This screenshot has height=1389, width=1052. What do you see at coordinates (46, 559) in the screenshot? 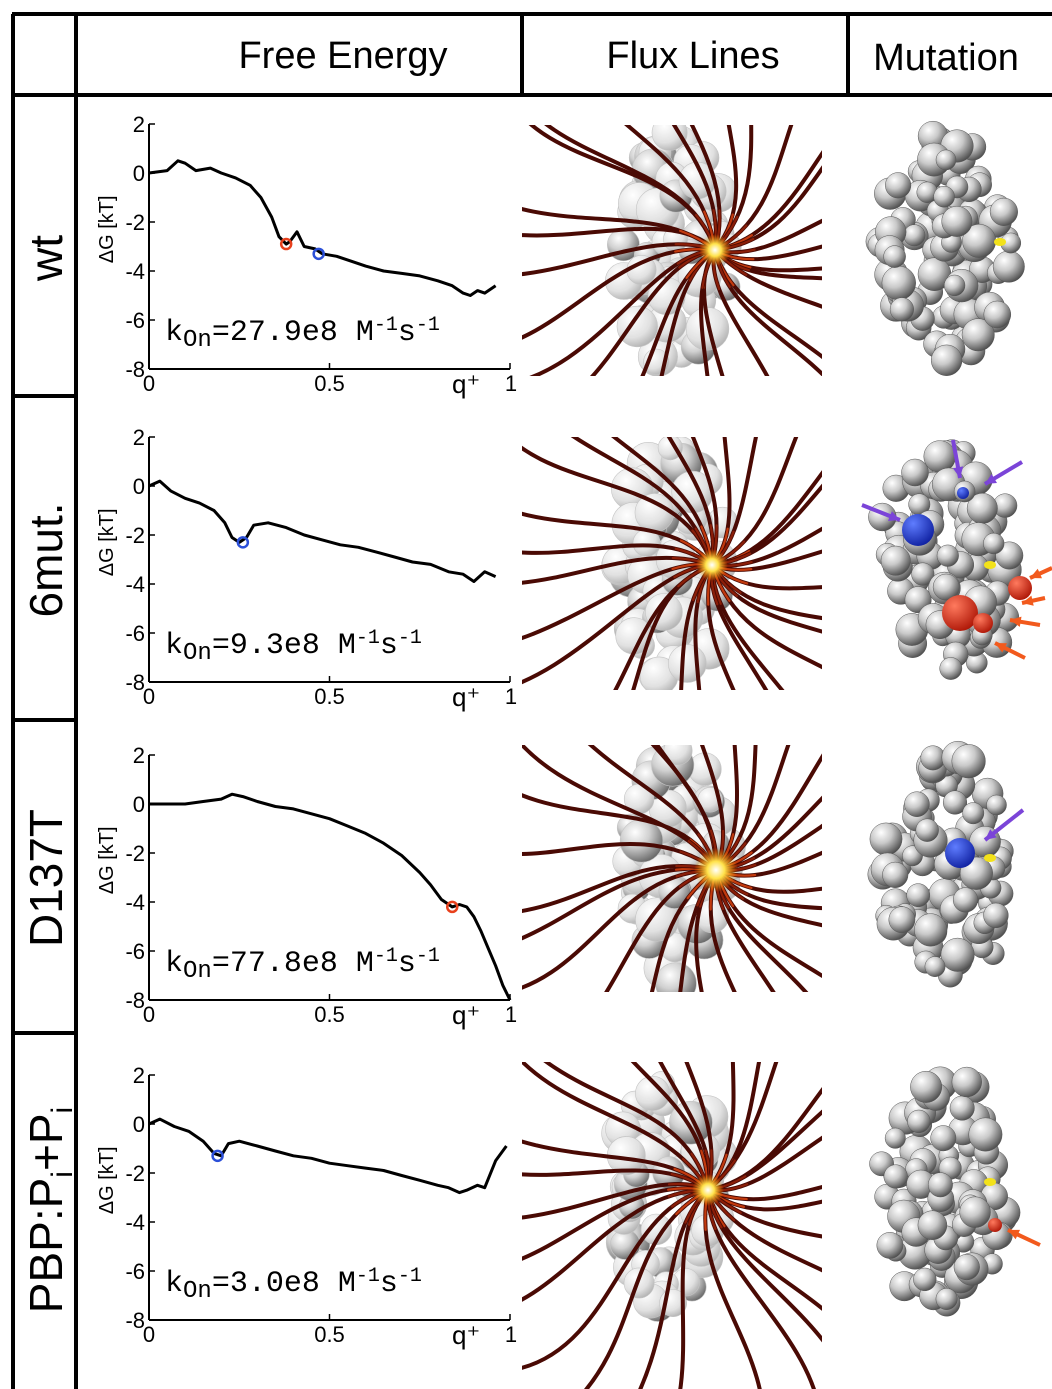
I see `row-label-6mut: 6mut.` at bounding box center [46, 559].